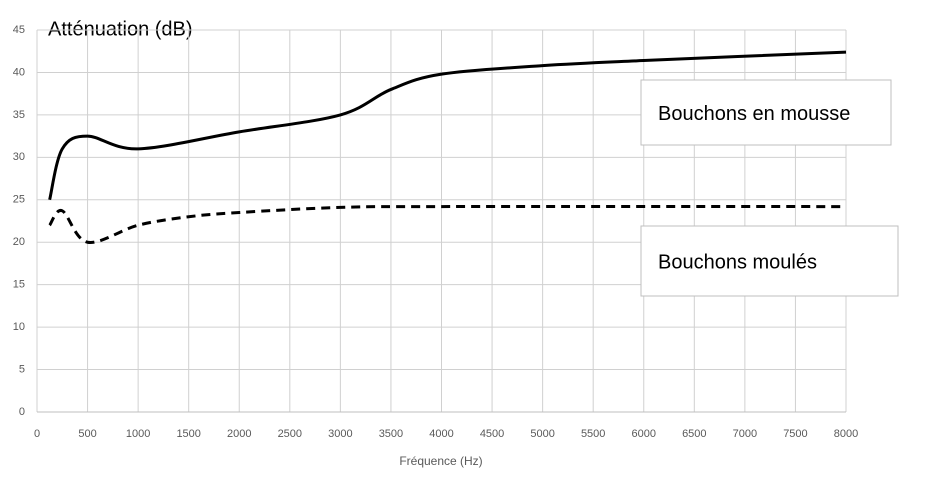 Image resolution: width=942 pixels, height=484 pixels. What do you see at coordinates (22, 369) in the screenshot?
I see `y-tick-label: 5` at bounding box center [22, 369].